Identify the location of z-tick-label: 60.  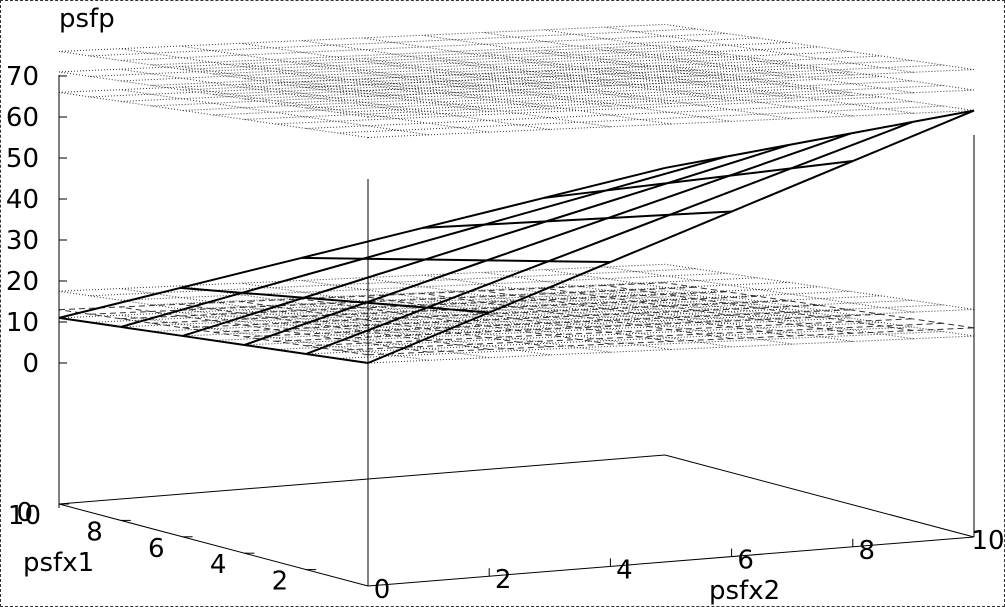
(22, 118).